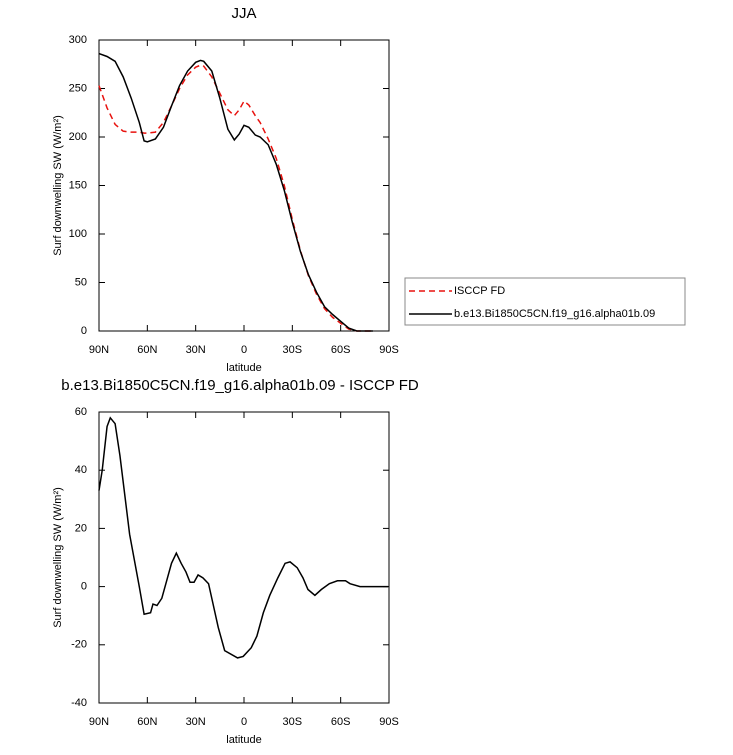 This screenshot has width=733, height=755. Describe the element at coordinates (81, 528) in the screenshot. I see `y-tick-label: 20` at that location.